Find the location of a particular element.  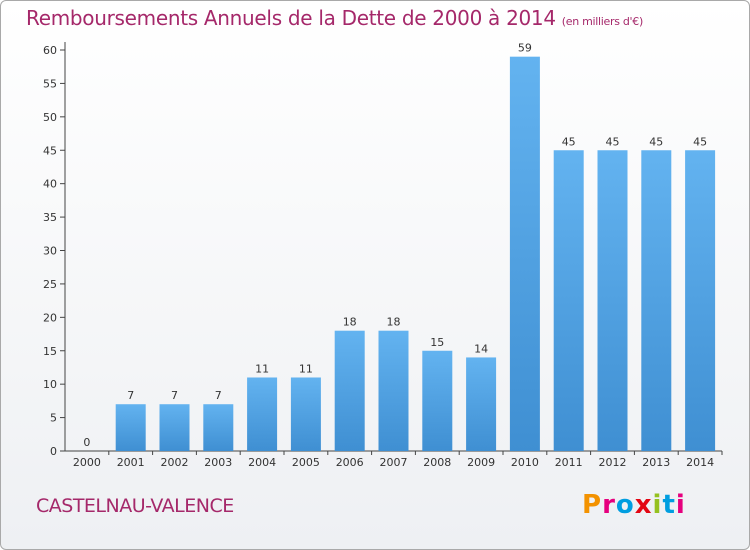

bar-value-label: 59 is located at coordinates (525, 48).